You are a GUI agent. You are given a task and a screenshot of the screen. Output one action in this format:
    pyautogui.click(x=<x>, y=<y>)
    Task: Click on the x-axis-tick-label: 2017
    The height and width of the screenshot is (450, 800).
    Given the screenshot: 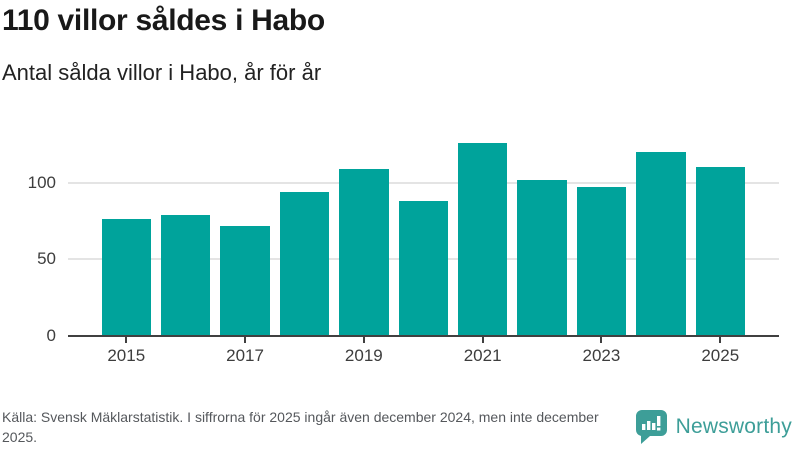 What is the action you would take?
    pyautogui.click(x=245, y=355)
    